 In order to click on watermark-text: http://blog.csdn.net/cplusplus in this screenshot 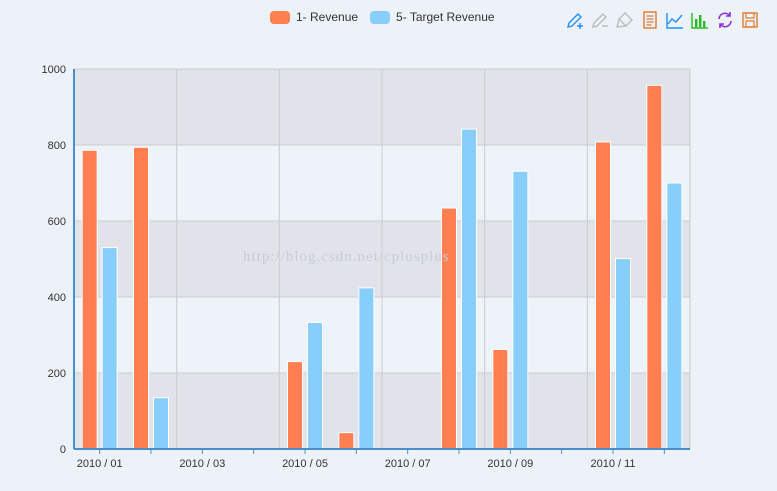, I will do `click(346, 257)`.